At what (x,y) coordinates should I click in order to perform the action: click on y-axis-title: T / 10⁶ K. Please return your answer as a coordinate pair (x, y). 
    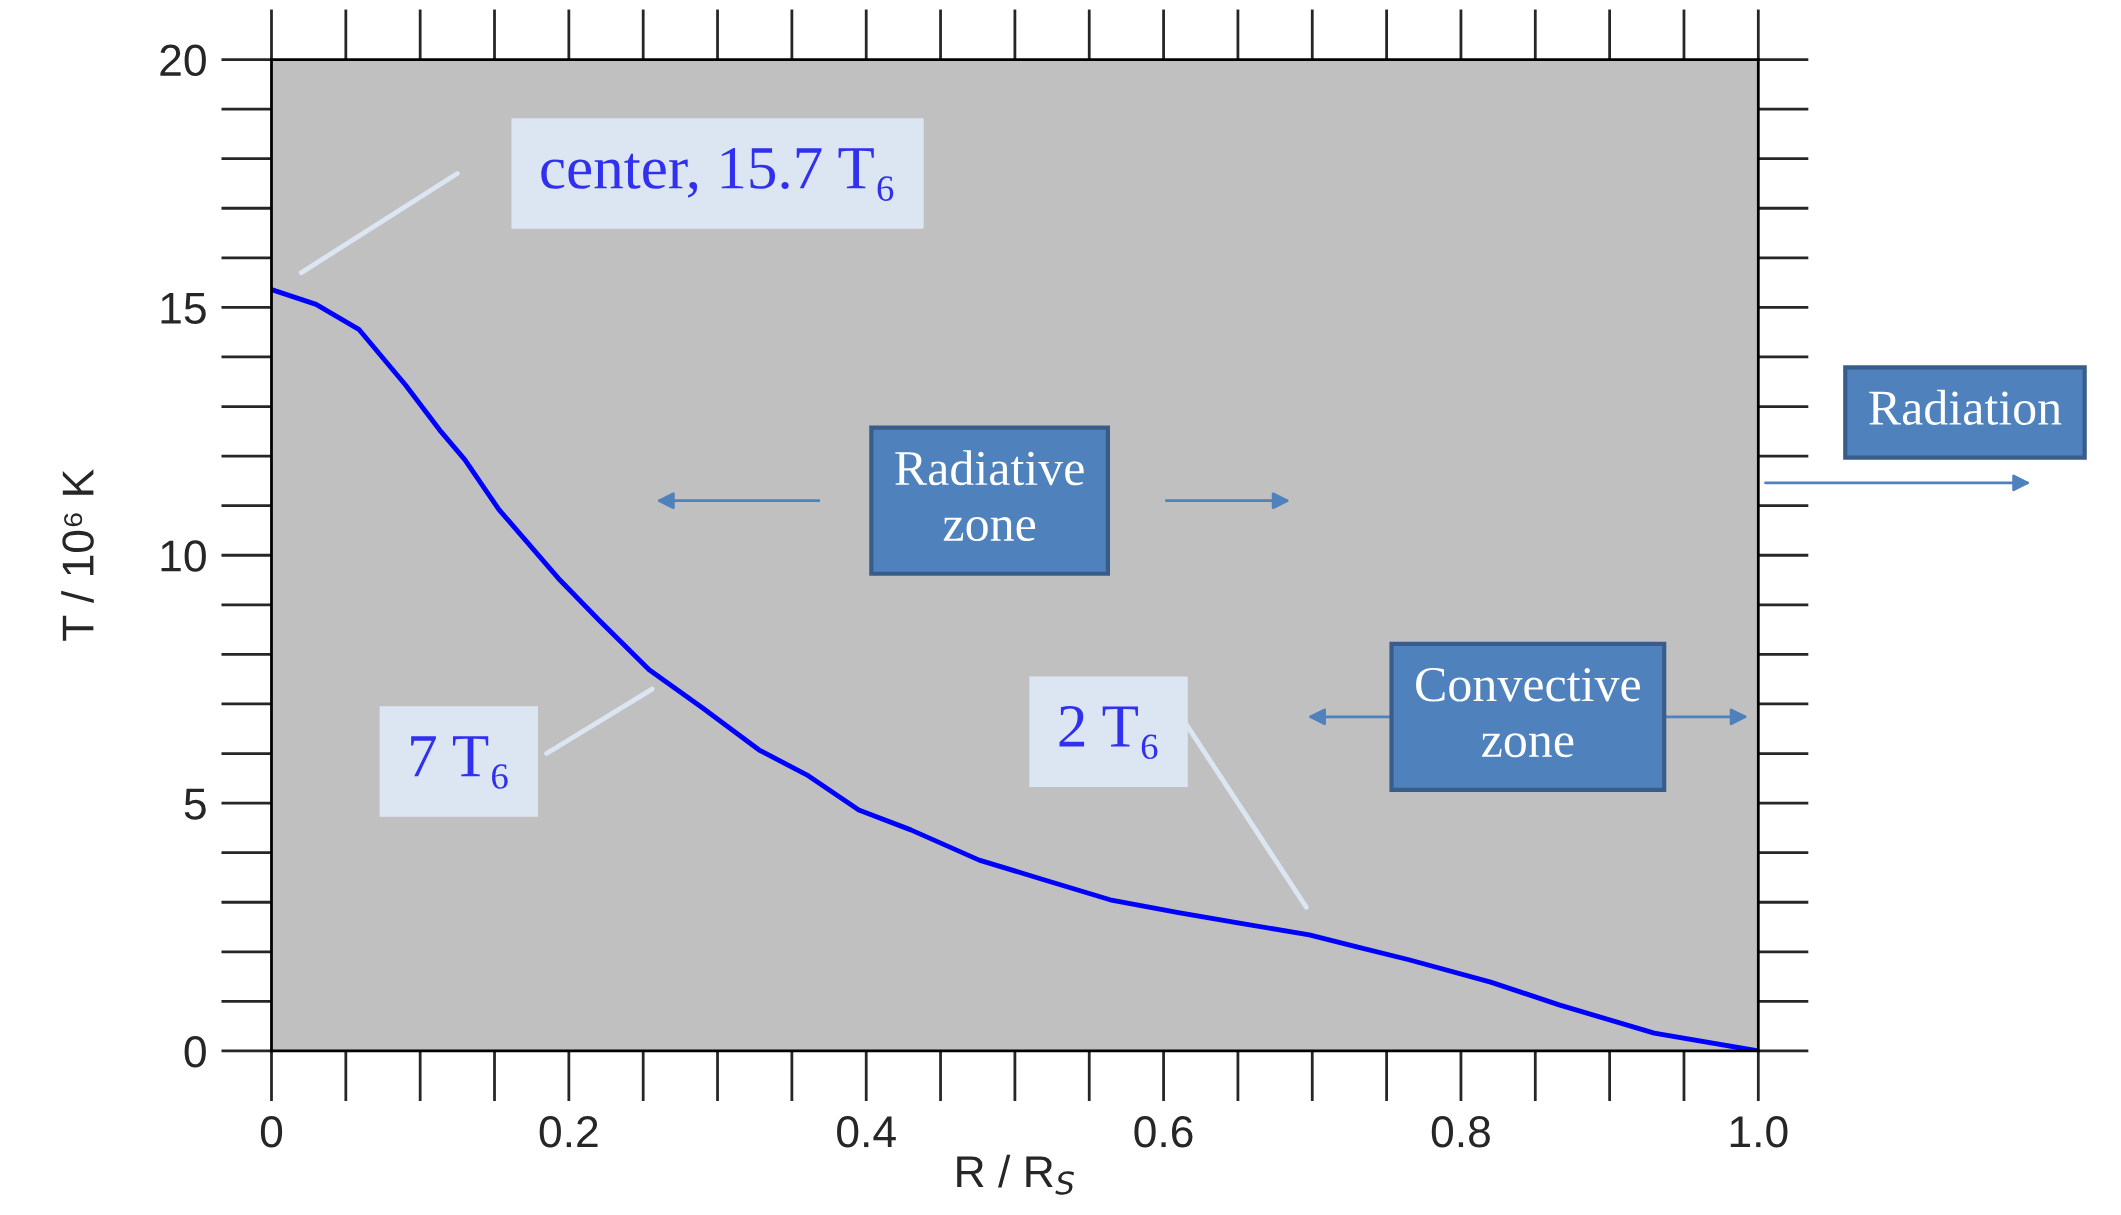
    Looking at the image, I should click on (77, 555).